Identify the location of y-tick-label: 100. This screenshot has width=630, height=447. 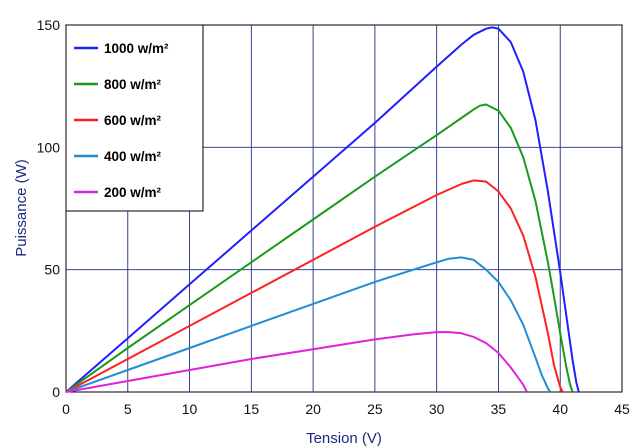
(49, 147).